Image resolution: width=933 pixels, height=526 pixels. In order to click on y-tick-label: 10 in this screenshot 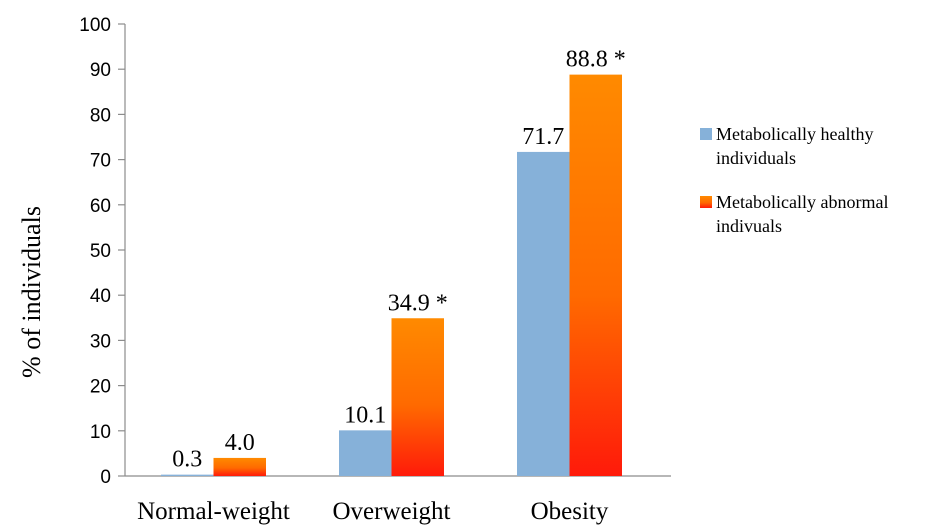, I will do `click(100, 432)`.